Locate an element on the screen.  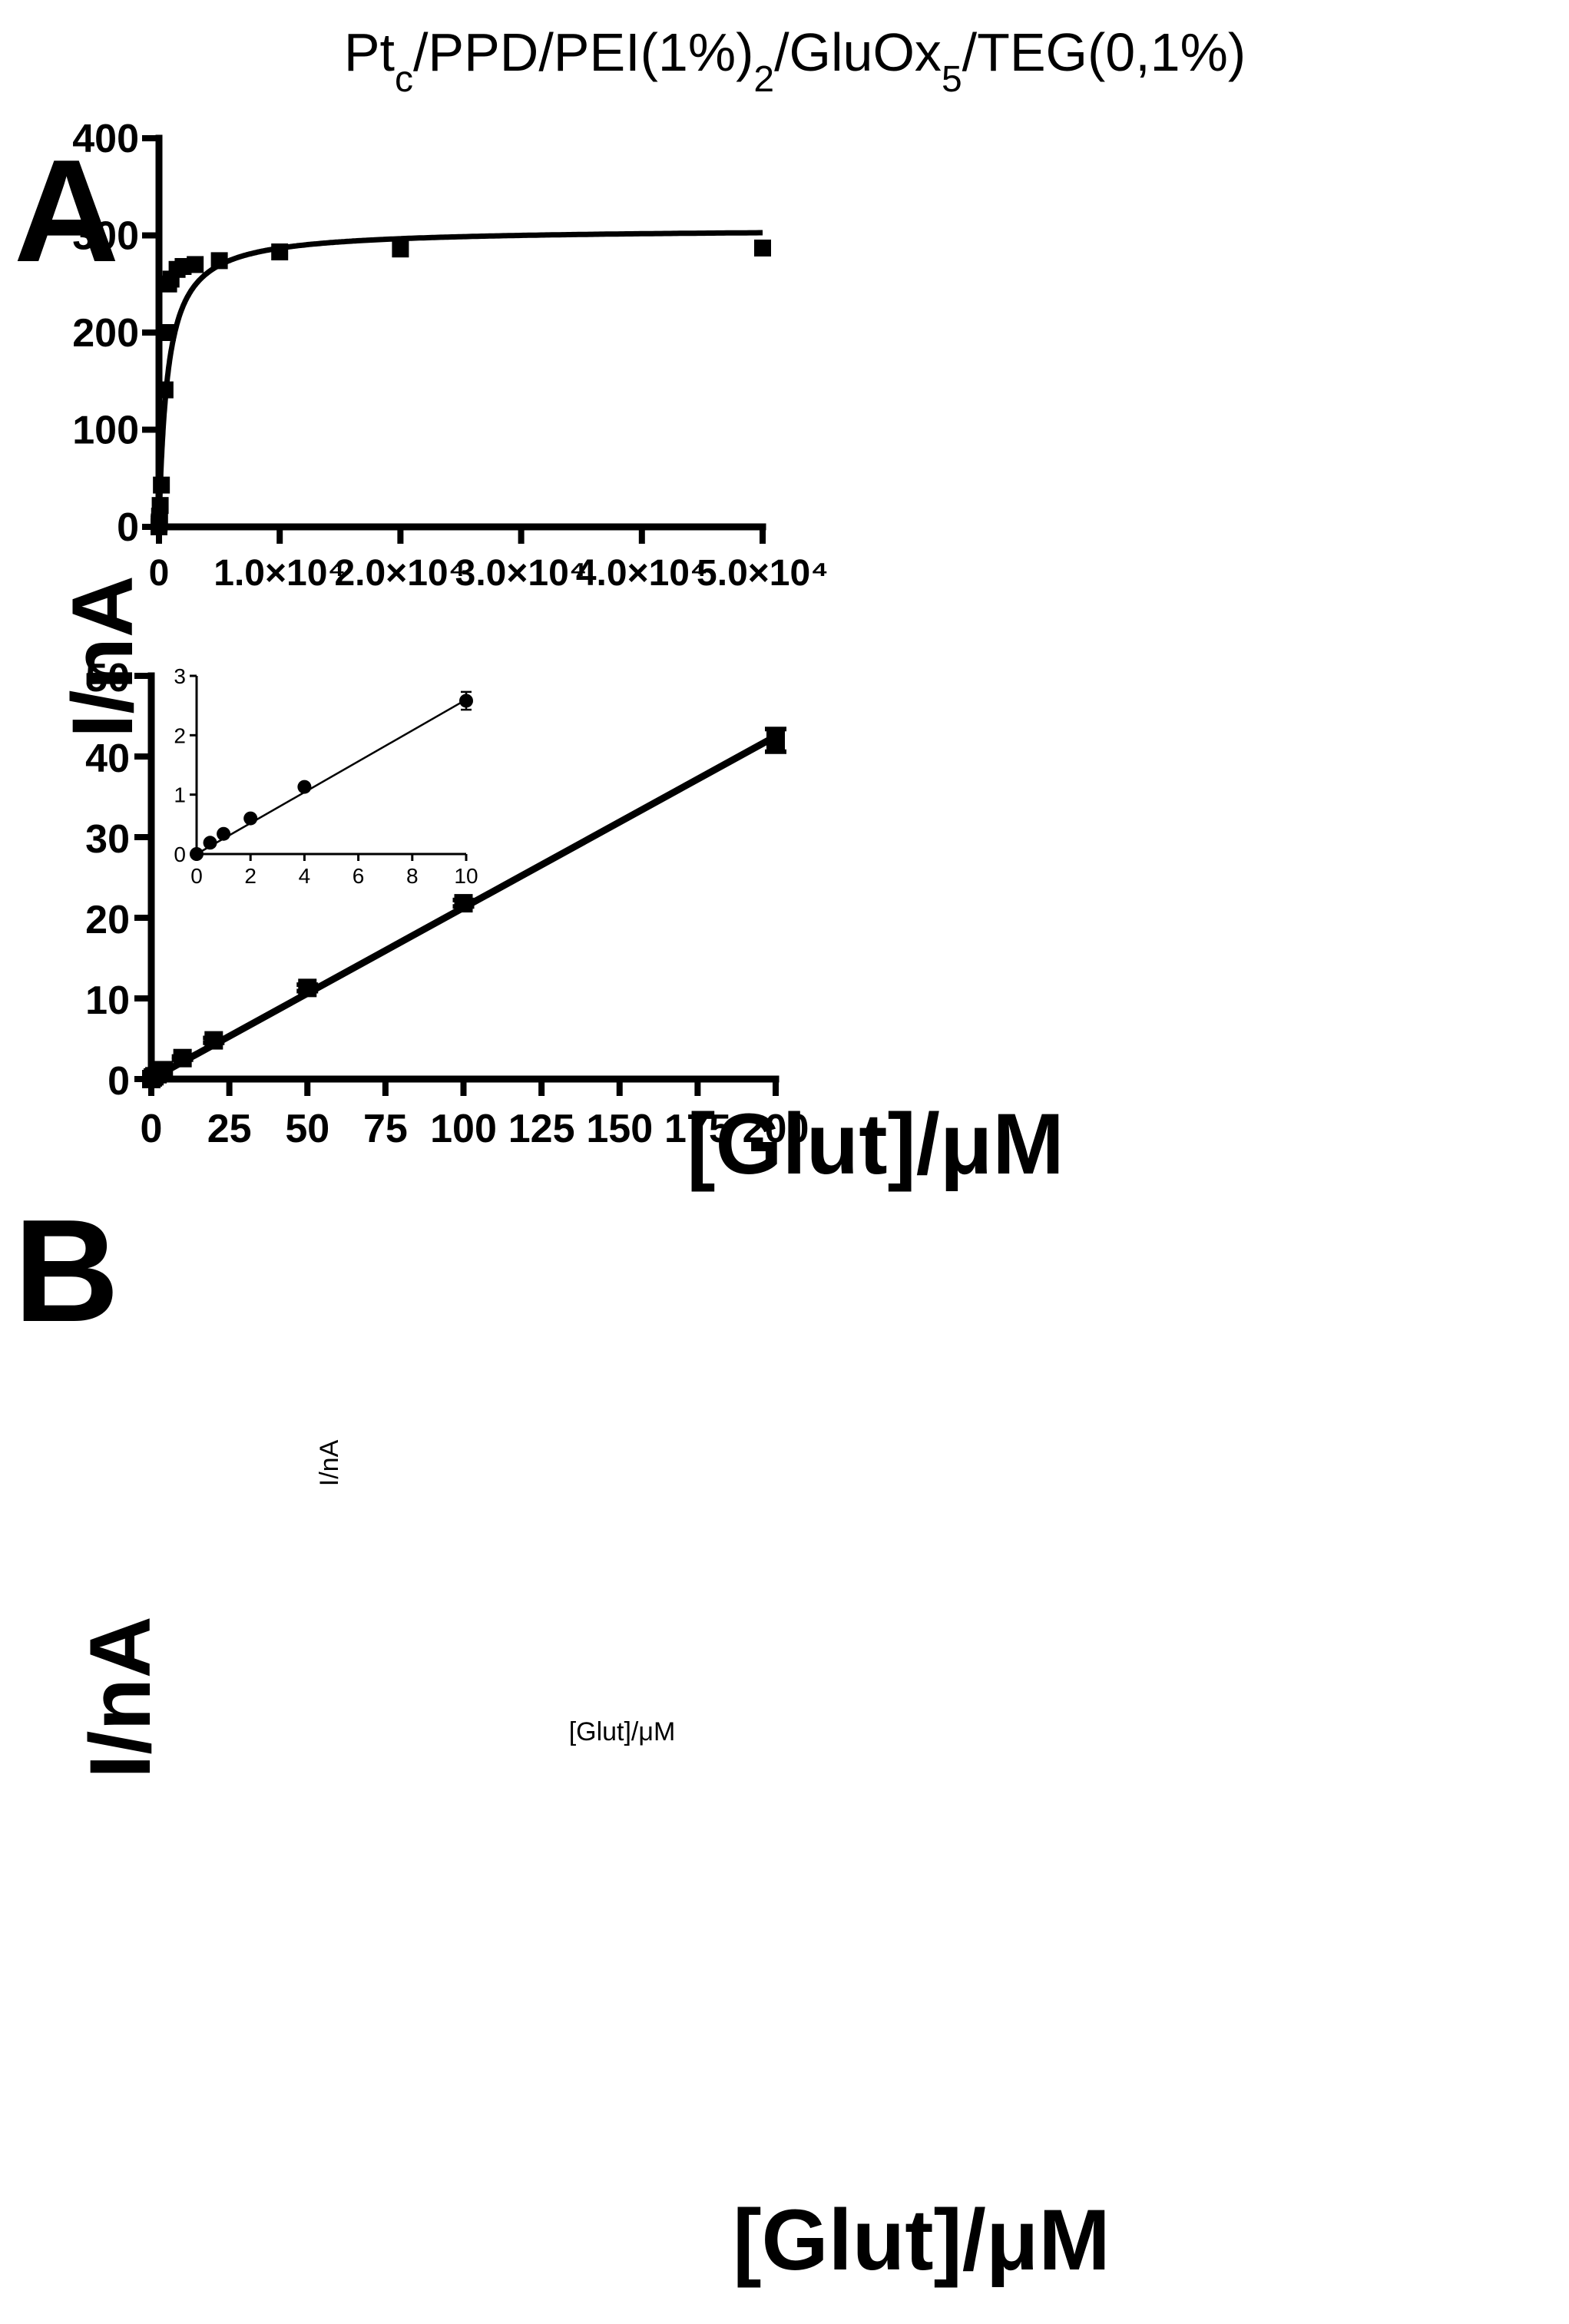
chart-b-inset: 0 1 2 3 0 2 4 6 8 10 [Glut]/μM I/nA is located at coordinates (424, 1205).